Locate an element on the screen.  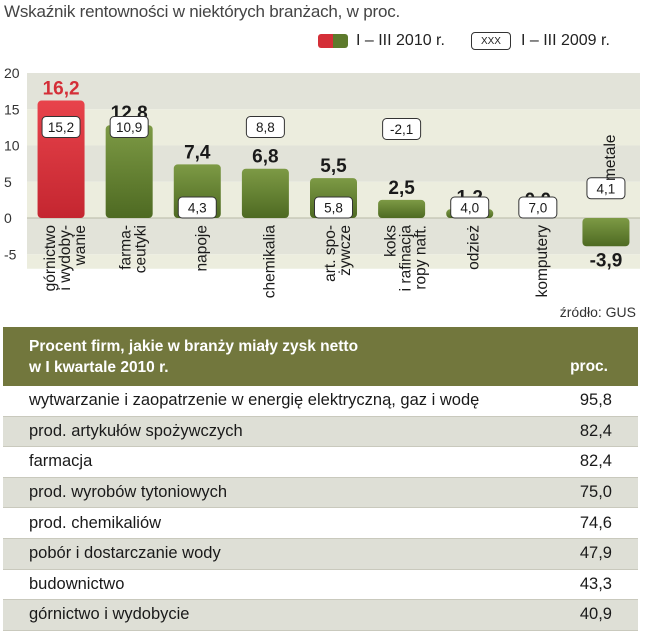
svg-text: komputery is located at coordinates (542, 261).